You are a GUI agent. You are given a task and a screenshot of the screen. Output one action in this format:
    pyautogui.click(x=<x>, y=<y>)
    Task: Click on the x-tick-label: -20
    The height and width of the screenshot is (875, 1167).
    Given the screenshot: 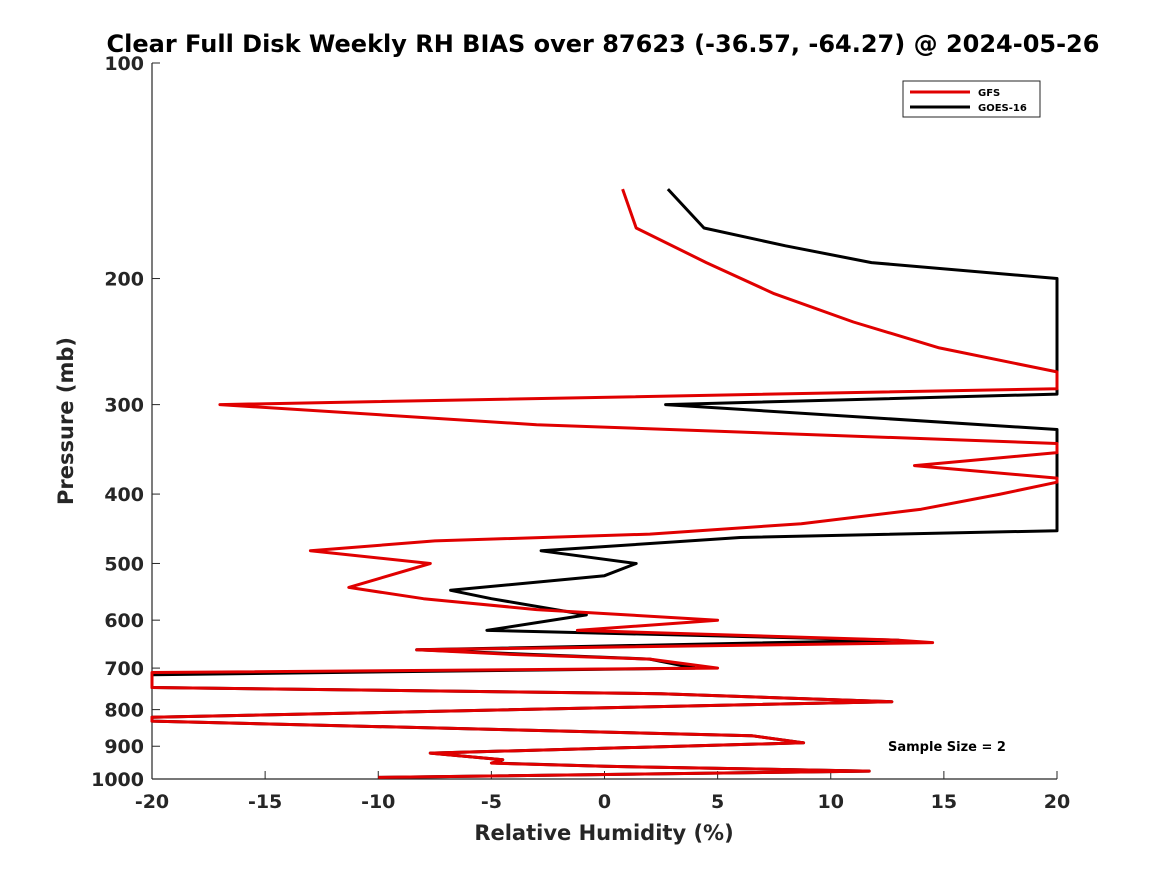 What is the action you would take?
    pyautogui.click(x=152, y=802)
    